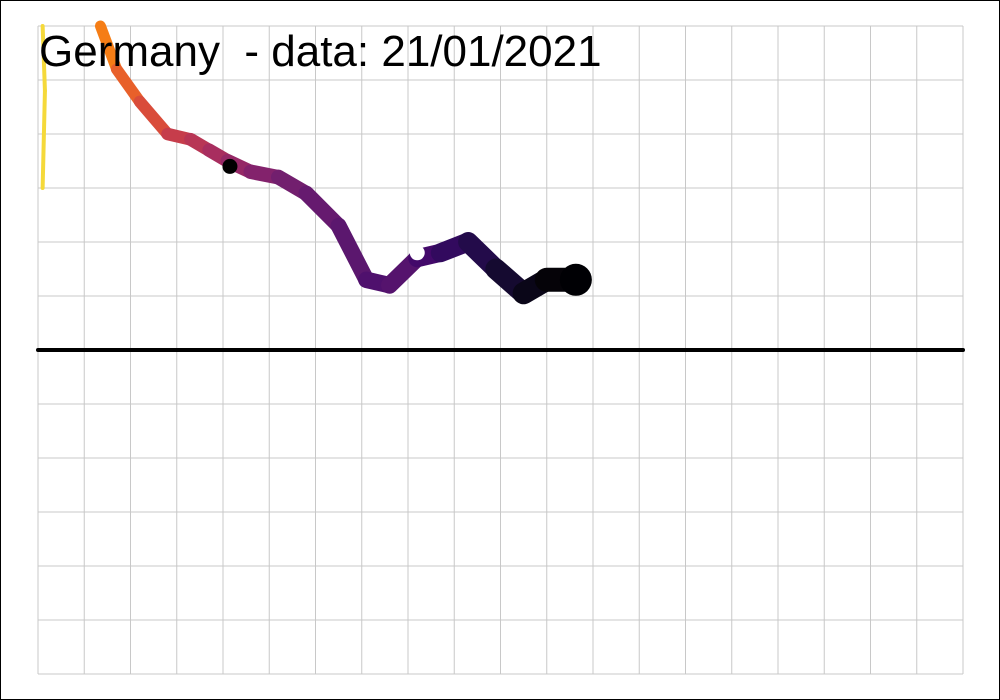 The width and height of the screenshot is (1000, 700). I want to click on chart-title: Germany - data: 21/01/2021, so click(320, 51).